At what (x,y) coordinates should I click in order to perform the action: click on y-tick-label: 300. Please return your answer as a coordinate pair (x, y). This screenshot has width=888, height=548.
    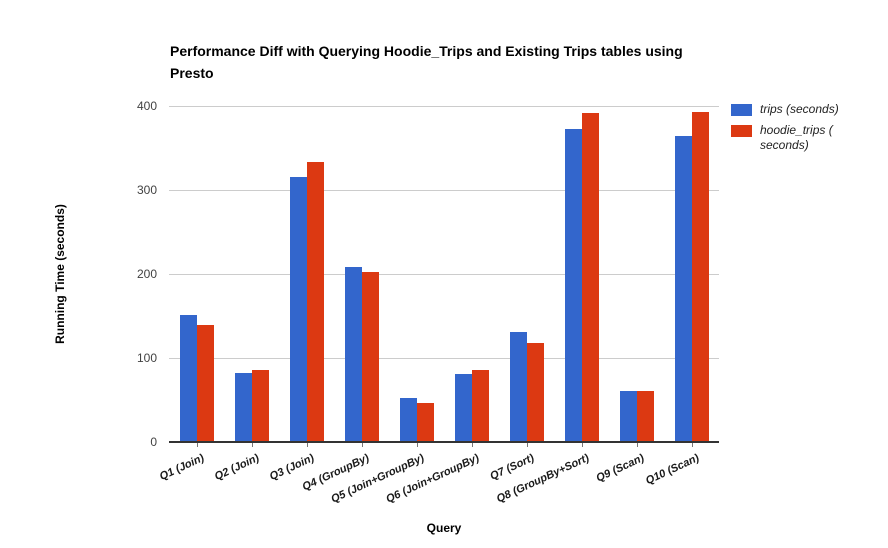
    Looking at the image, I should click on (146, 190).